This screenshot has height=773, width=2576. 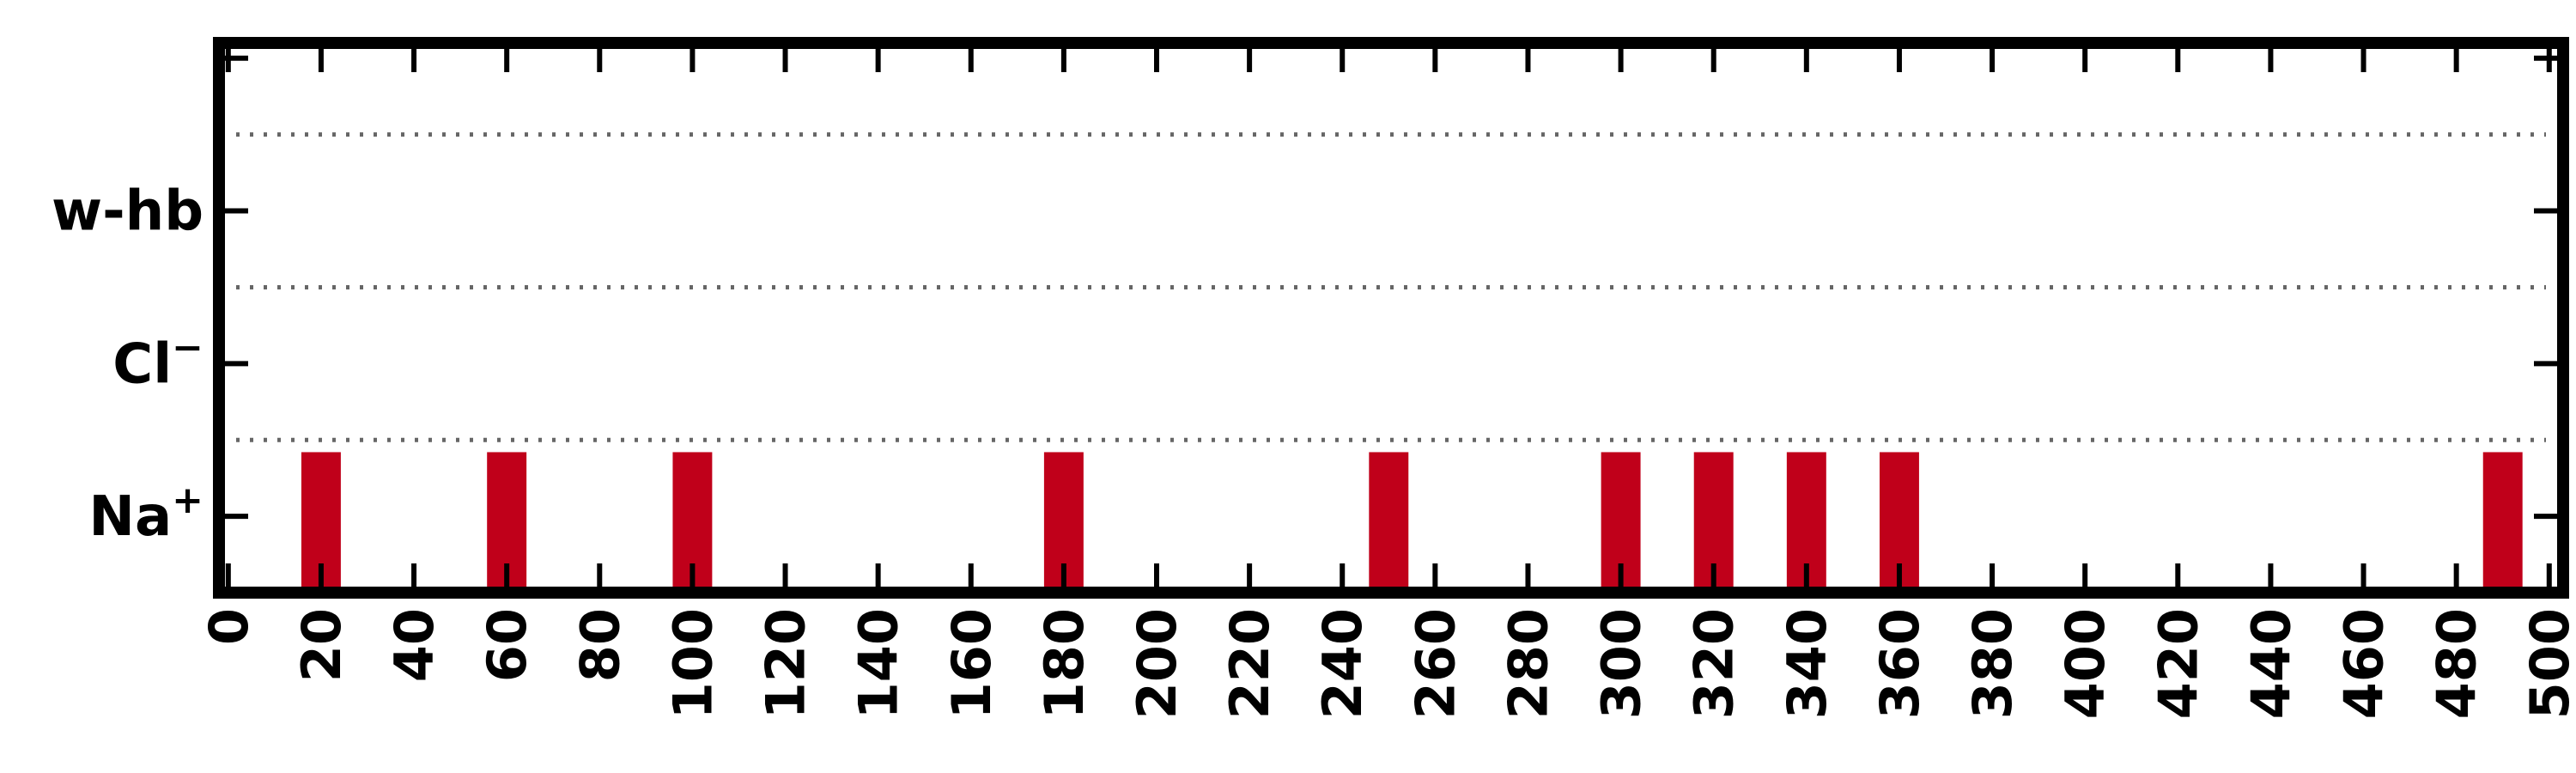 I want to click on x-tick-label-15: 300, so click(x=1621, y=663).